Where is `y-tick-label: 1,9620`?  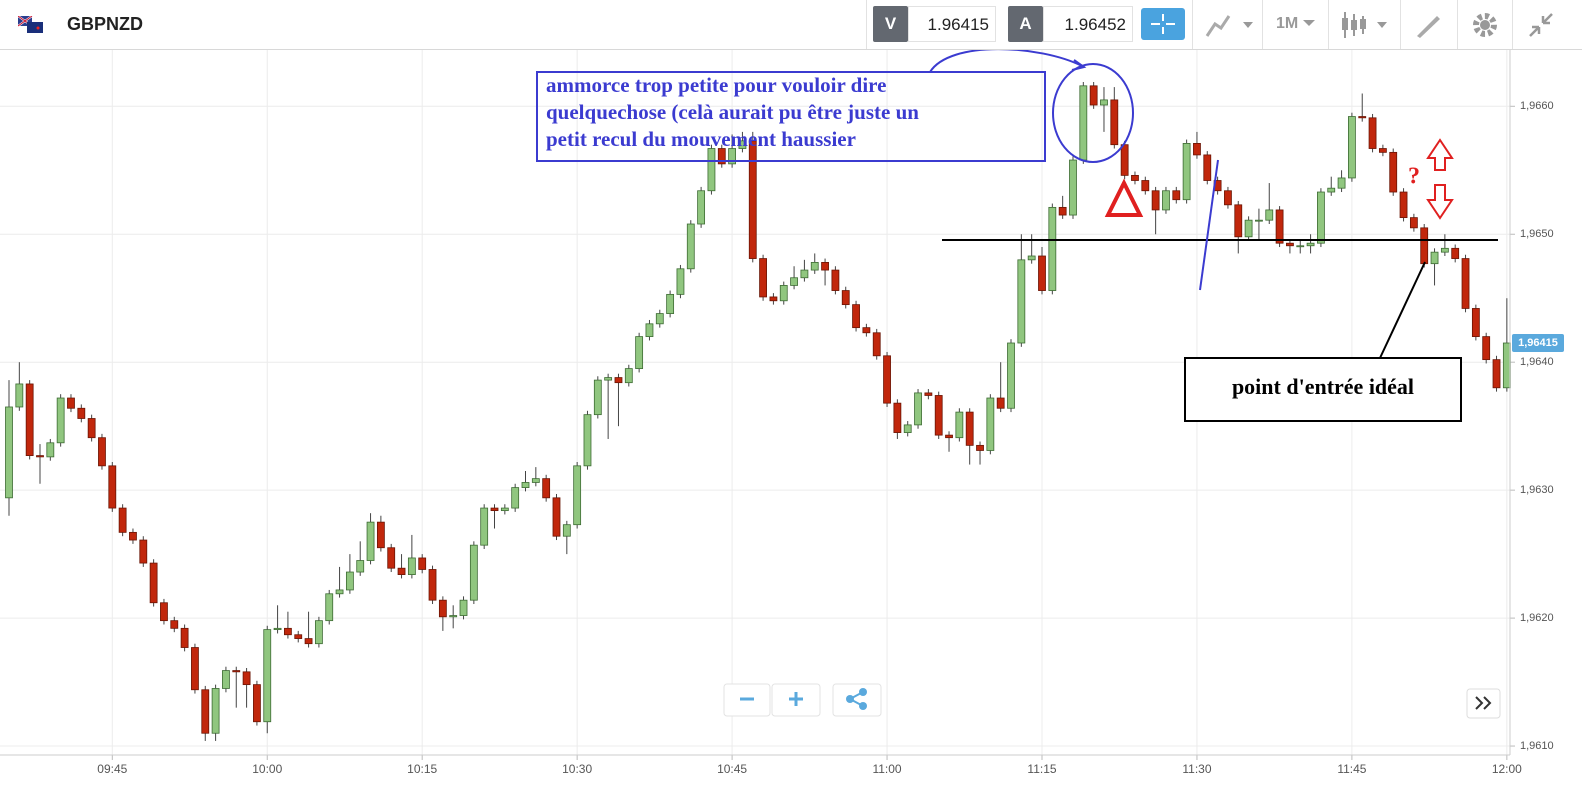
y-tick-label: 1,9620 is located at coordinates (1537, 618).